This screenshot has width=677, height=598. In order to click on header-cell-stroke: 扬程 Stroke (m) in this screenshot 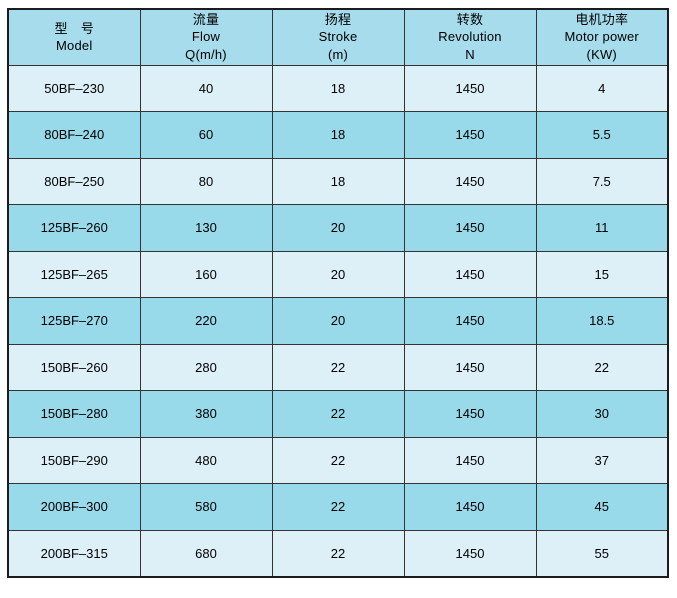, I will do `click(338, 37)`.